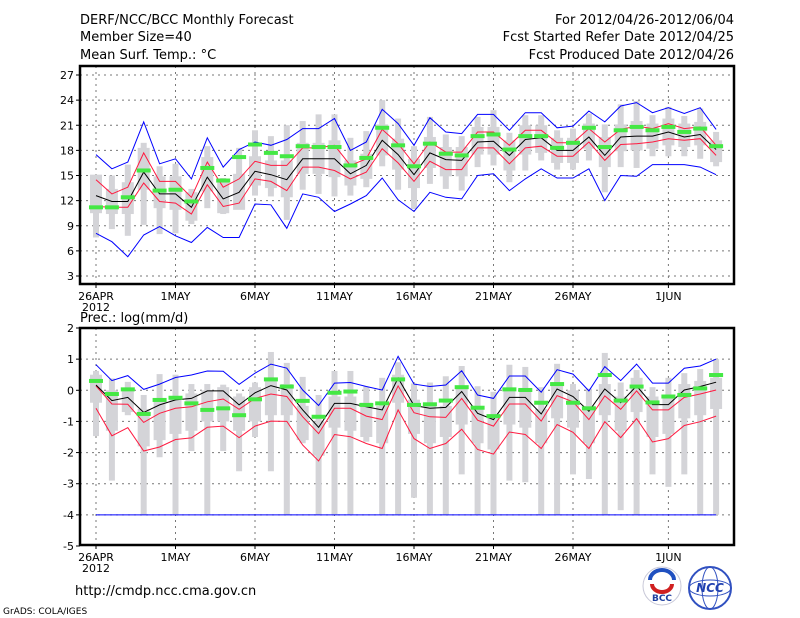  Describe the element at coordinates (67, 150) in the screenshot. I see `y-tick-label: 18` at that location.